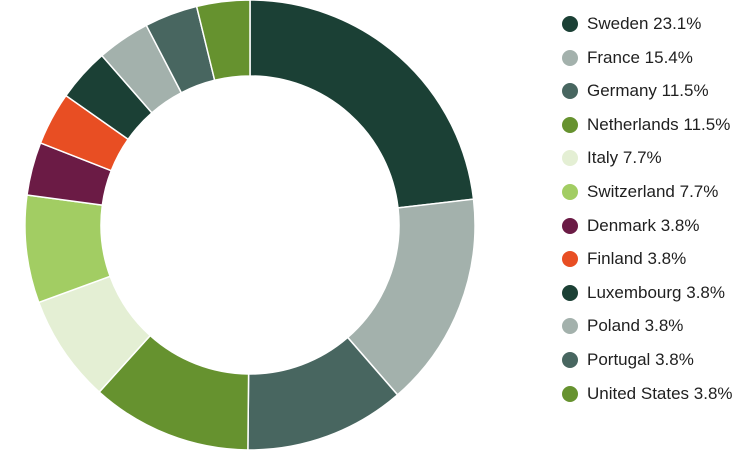 This screenshot has height=450, width=750. What do you see at coordinates (618, 23) in the screenshot?
I see `legend-label: Sweden` at bounding box center [618, 23].